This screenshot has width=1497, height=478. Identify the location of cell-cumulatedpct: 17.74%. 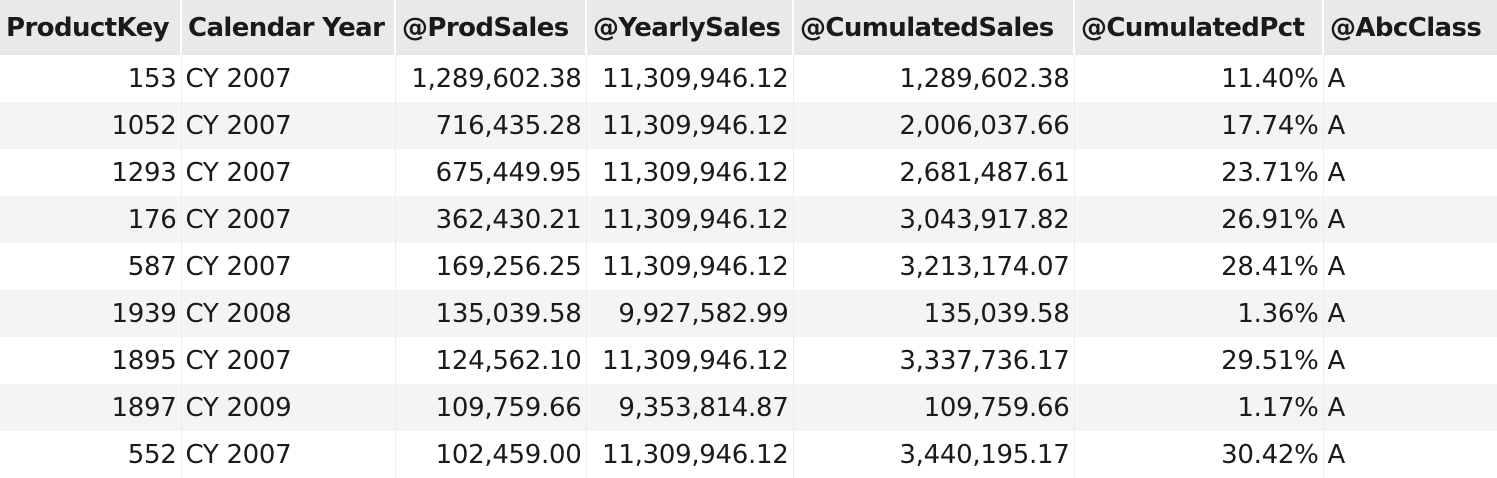
(1199, 125).